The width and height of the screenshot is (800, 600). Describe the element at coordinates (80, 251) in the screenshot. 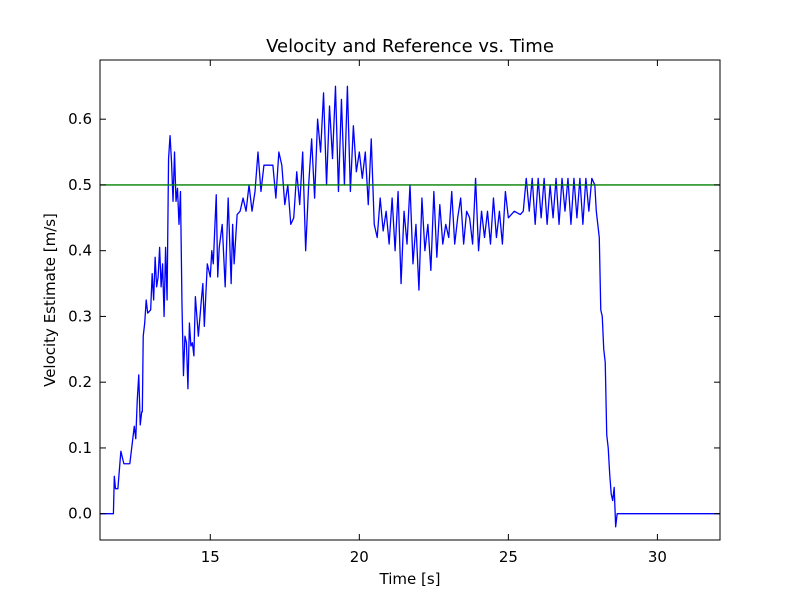

I see `y-tick-label: 0.4` at that location.